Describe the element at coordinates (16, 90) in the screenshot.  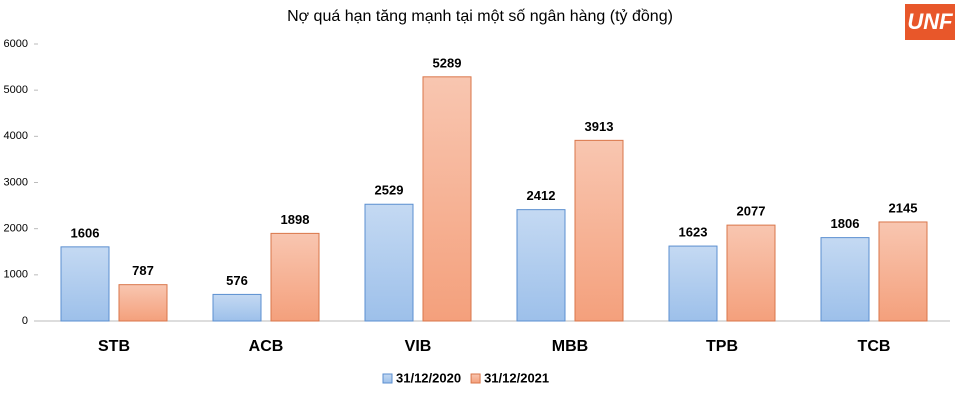
I see `y-tick-label: 5000` at that location.